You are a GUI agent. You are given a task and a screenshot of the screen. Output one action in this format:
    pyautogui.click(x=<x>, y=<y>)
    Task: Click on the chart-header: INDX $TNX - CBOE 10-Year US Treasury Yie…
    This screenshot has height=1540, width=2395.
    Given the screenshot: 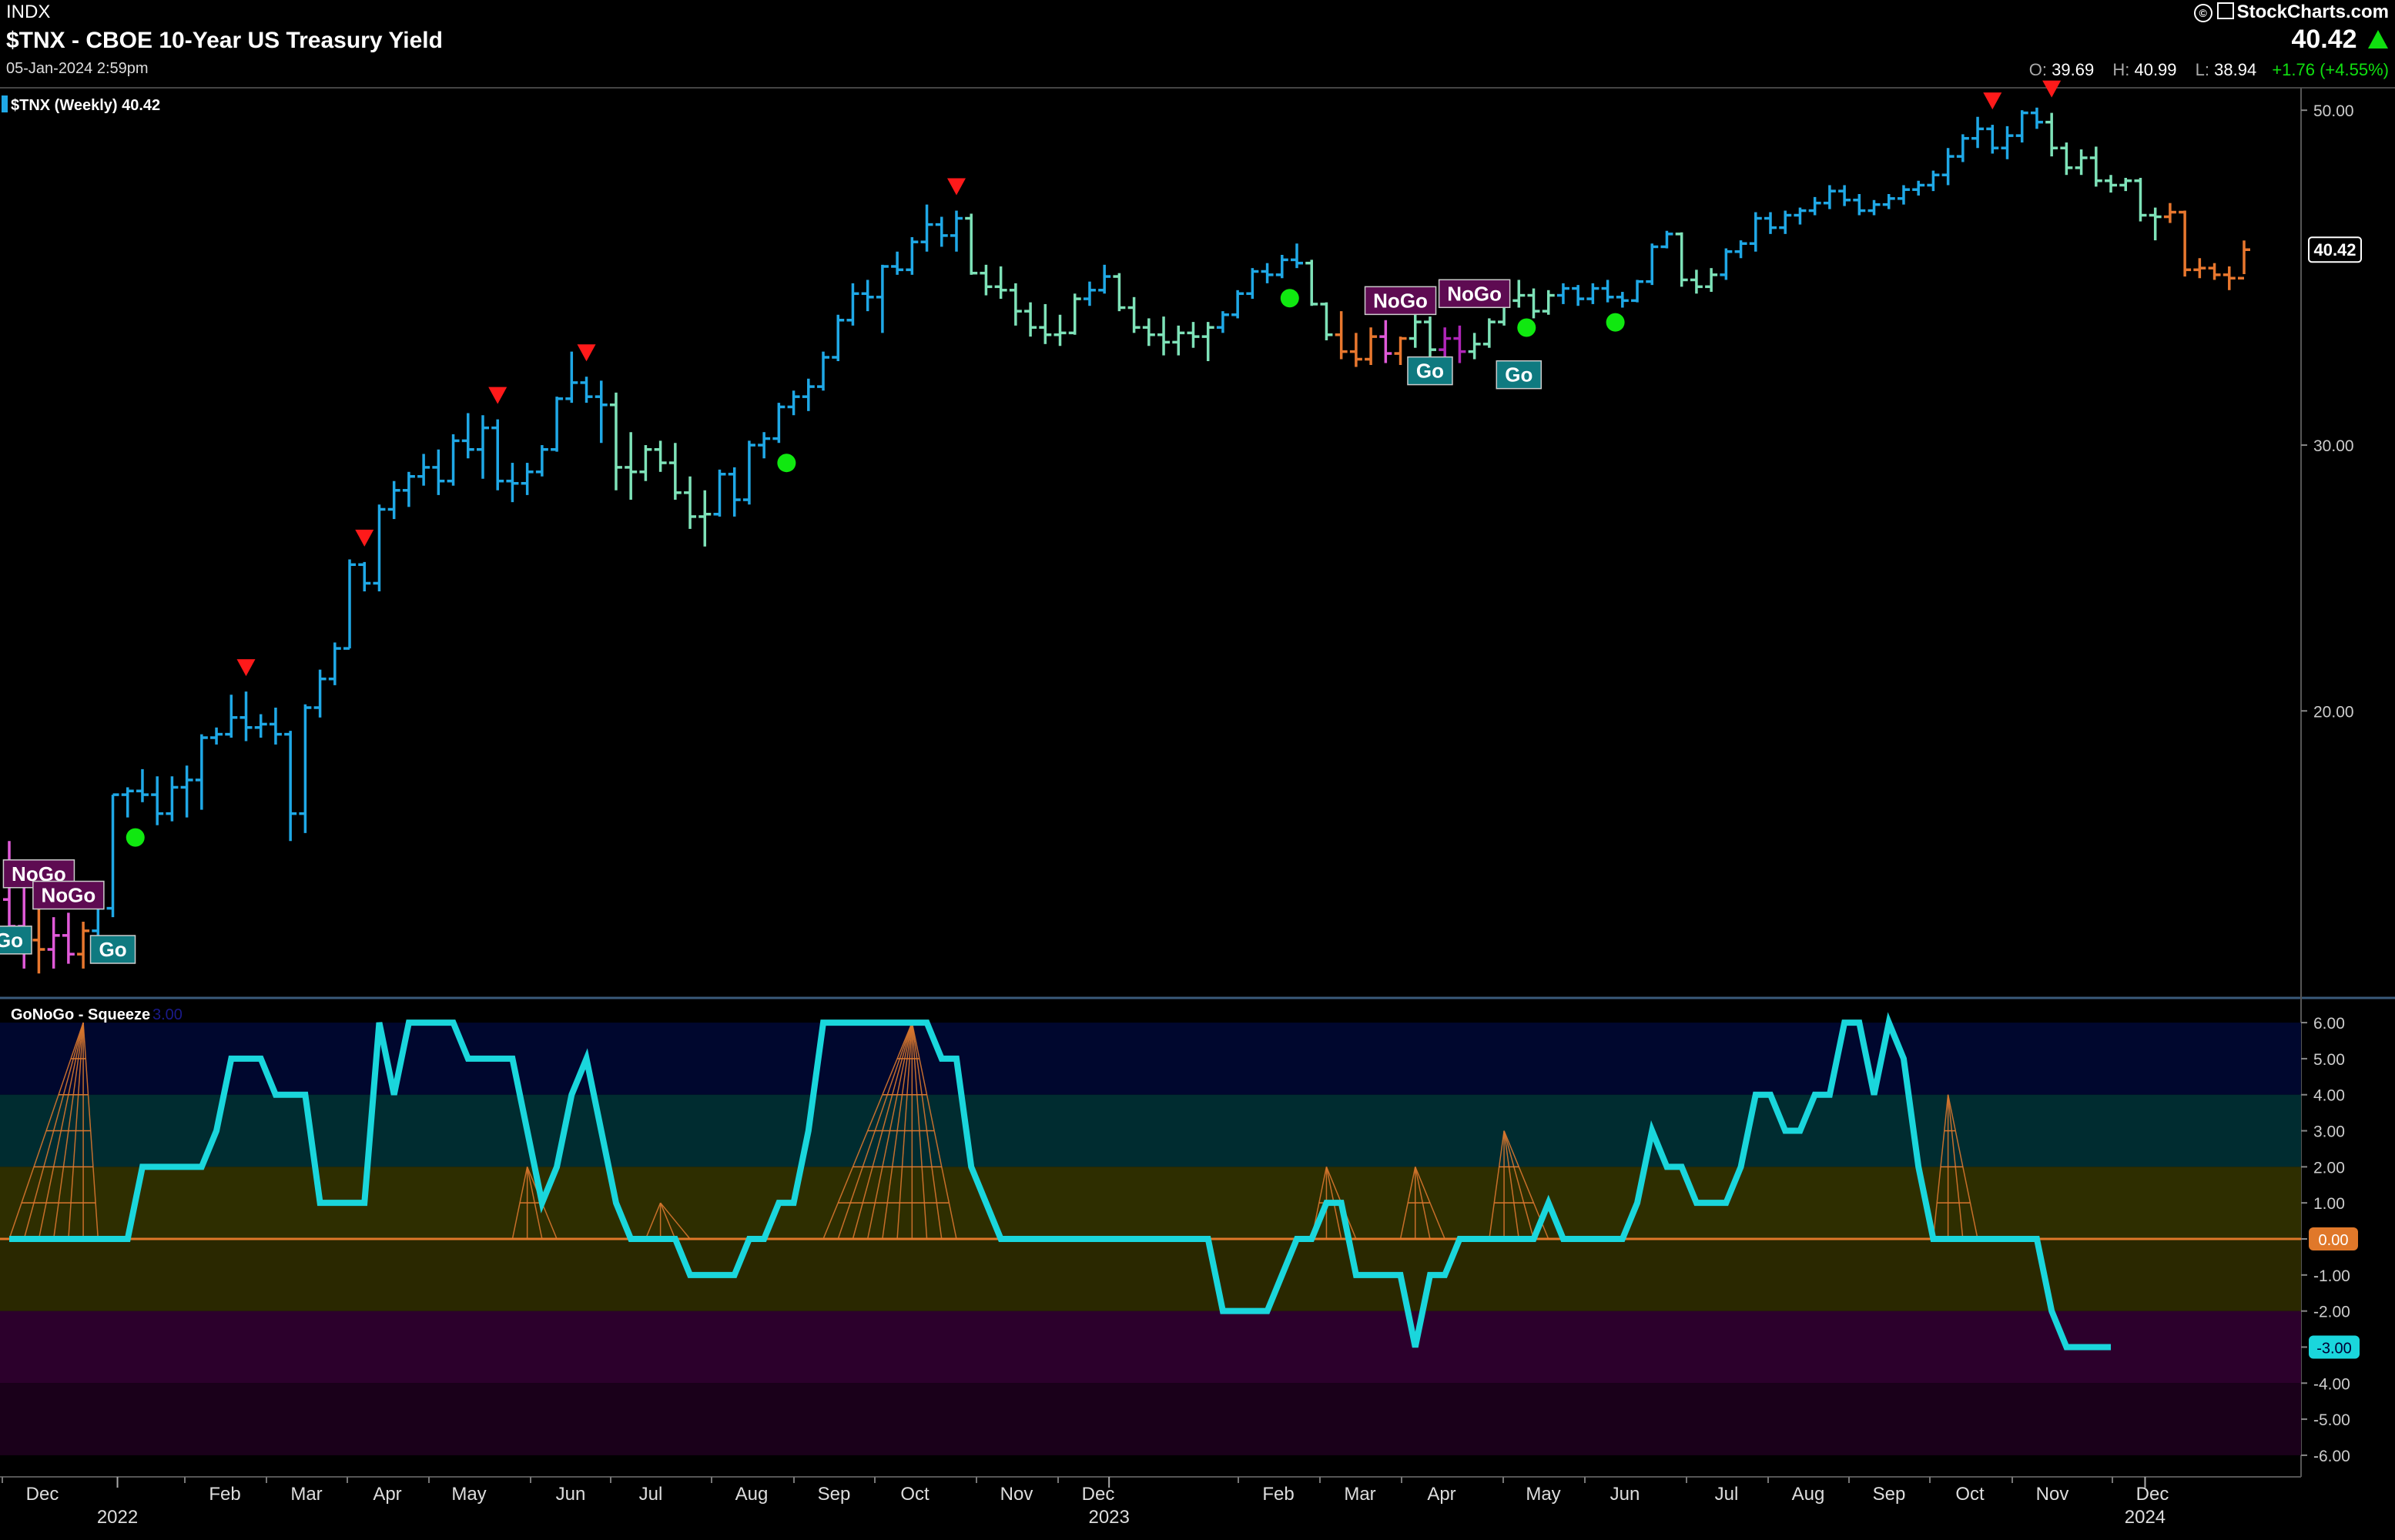 What is the action you would take?
    pyautogui.click(x=1197, y=44)
    